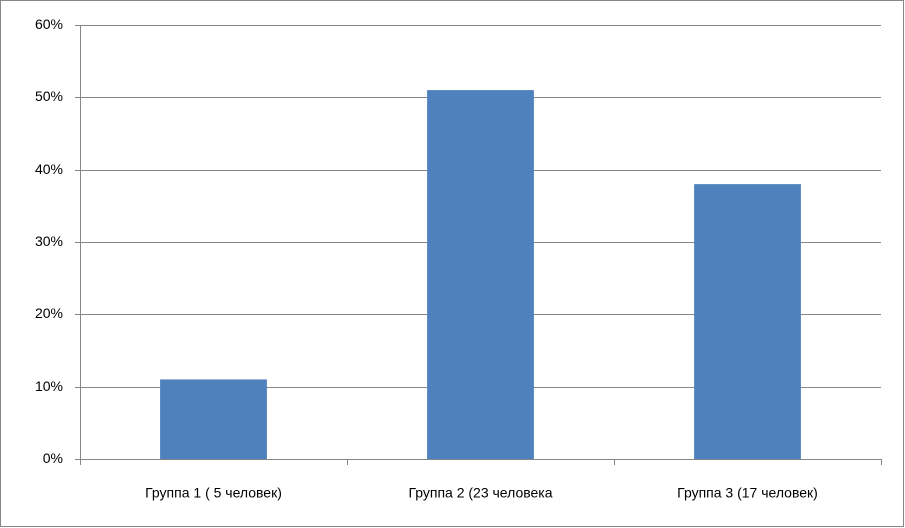 Image resolution: width=905 pixels, height=528 pixels. Describe the element at coordinates (49, 24) in the screenshot. I see `y-tick-label: 60%` at that location.